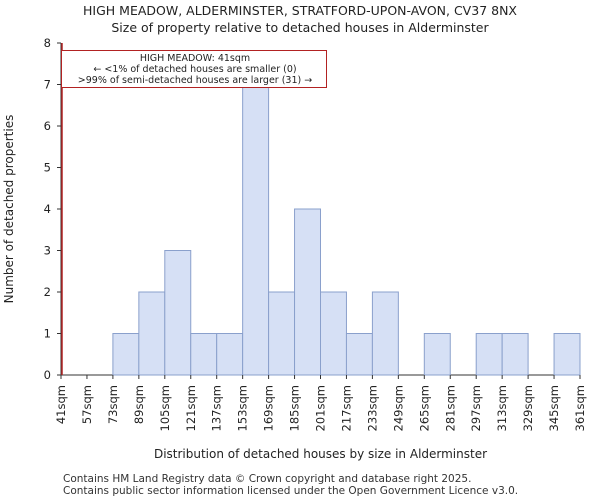 Image resolution: width=600 pixels, height=500 pixels. I want to click on y-tick-label-7: 7, so click(47, 85).